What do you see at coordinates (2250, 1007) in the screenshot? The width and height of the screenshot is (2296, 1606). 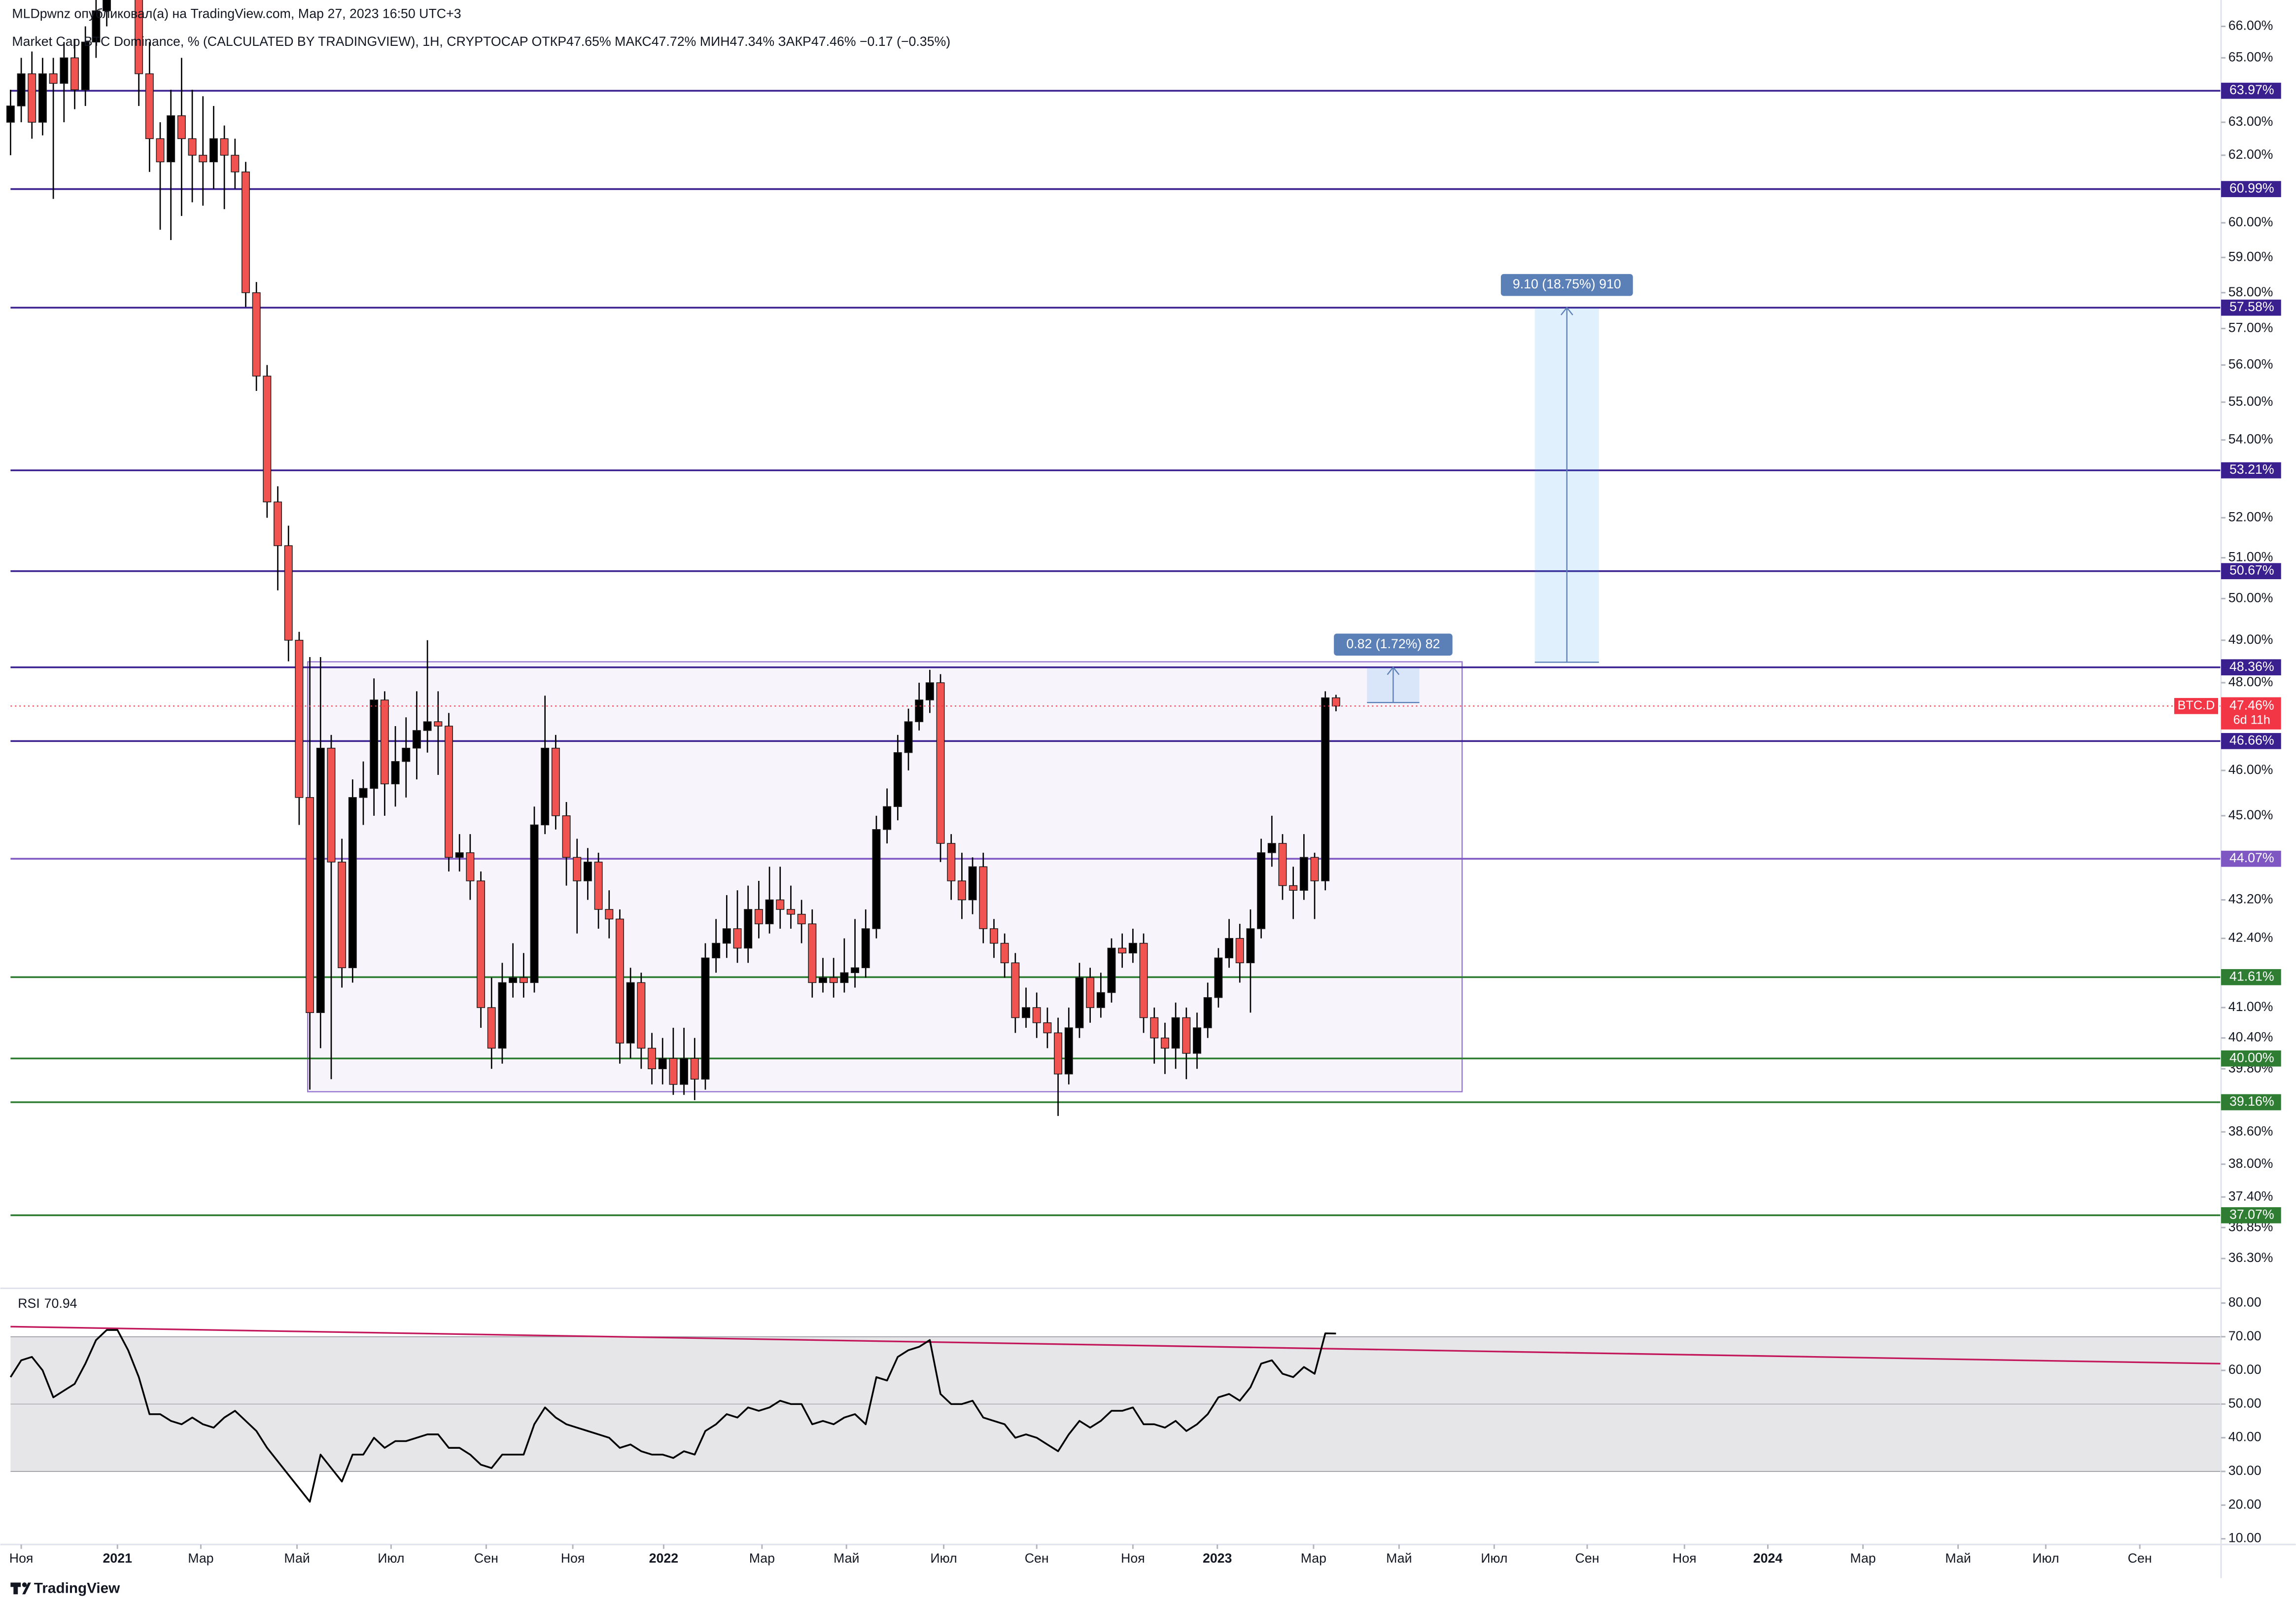 I see `y-tick-label: 41.00%` at bounding box center [2250, 1007].